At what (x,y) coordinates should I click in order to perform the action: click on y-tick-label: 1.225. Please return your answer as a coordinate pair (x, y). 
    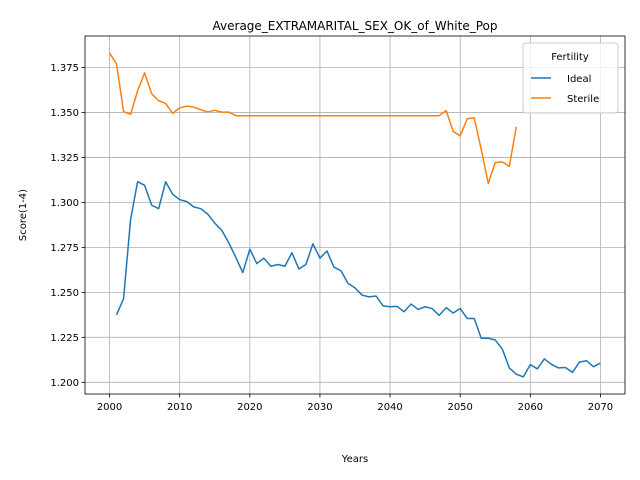
    Looking at the image, I should click on (64, 338).